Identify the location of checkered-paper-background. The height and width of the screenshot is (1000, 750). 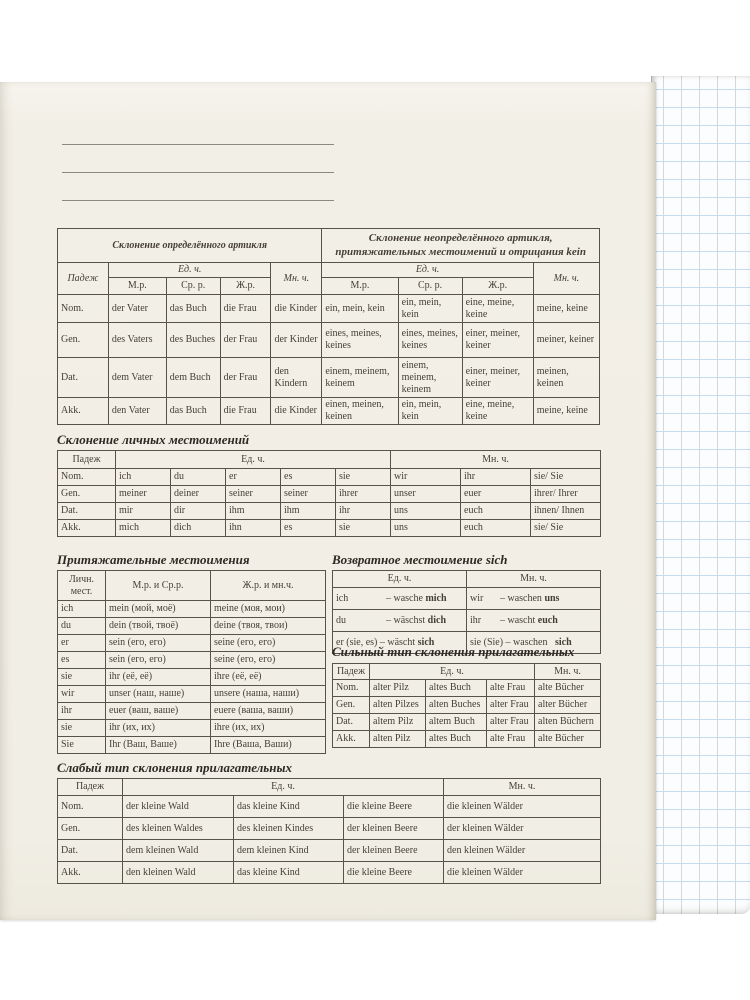
(700, 495).